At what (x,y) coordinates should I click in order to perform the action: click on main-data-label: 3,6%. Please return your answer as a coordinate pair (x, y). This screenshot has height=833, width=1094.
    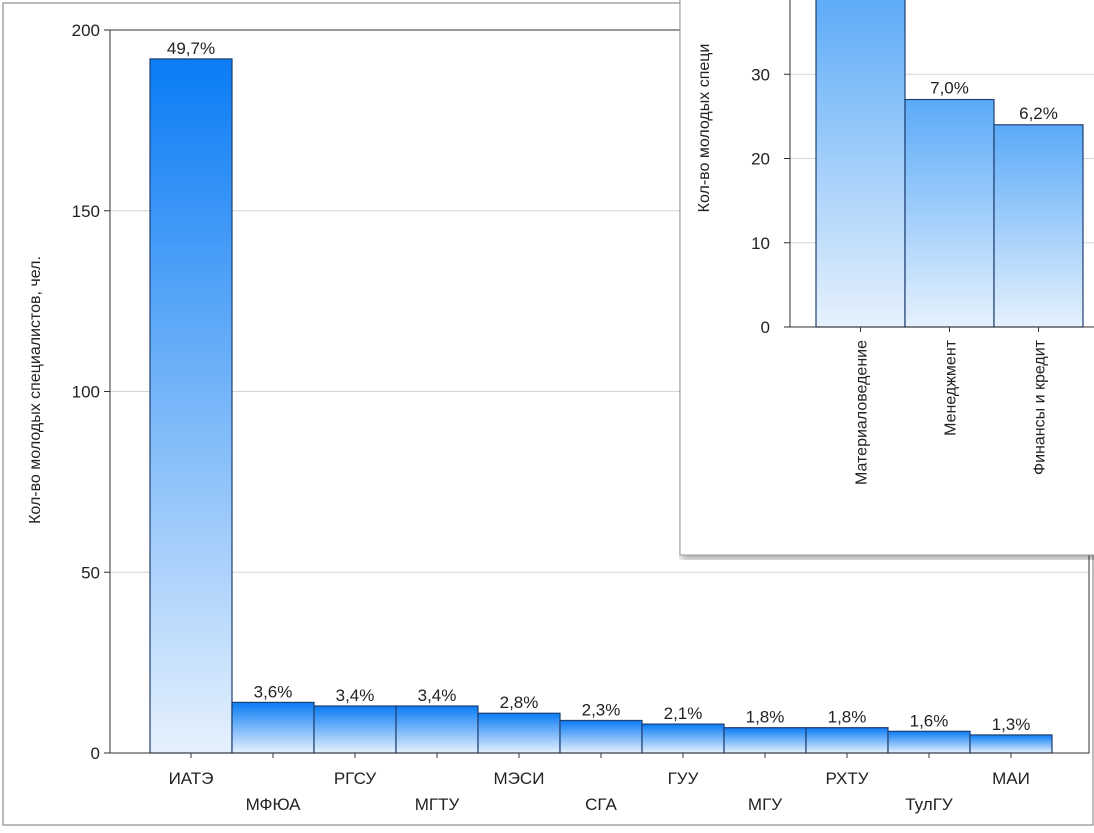
    Looking at the image, I should click on (273, 691).